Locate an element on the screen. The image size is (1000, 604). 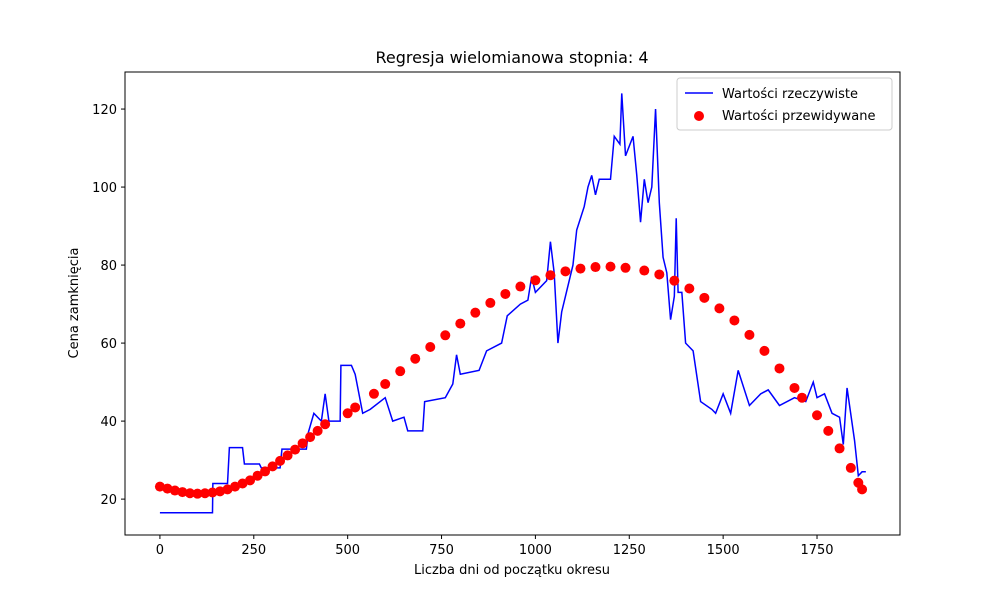
legend-label: Wartości rzeczywiste is located at coordinates (790, 94).